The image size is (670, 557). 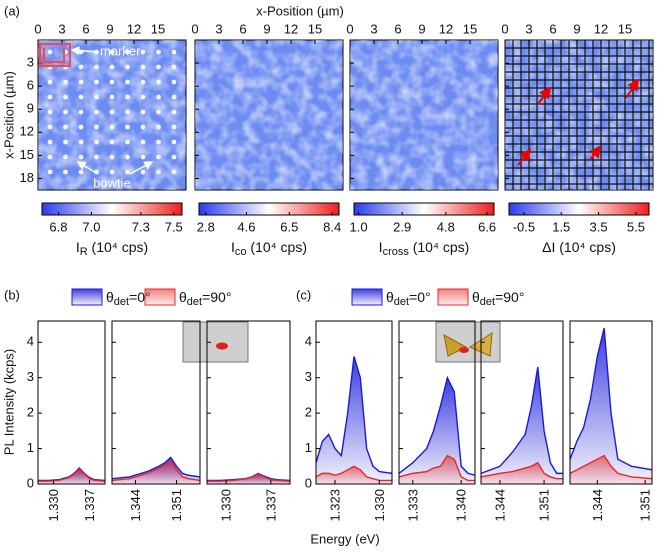 I want to click on colorbar-tick-label: 4.6, so click(x=246, y=226).